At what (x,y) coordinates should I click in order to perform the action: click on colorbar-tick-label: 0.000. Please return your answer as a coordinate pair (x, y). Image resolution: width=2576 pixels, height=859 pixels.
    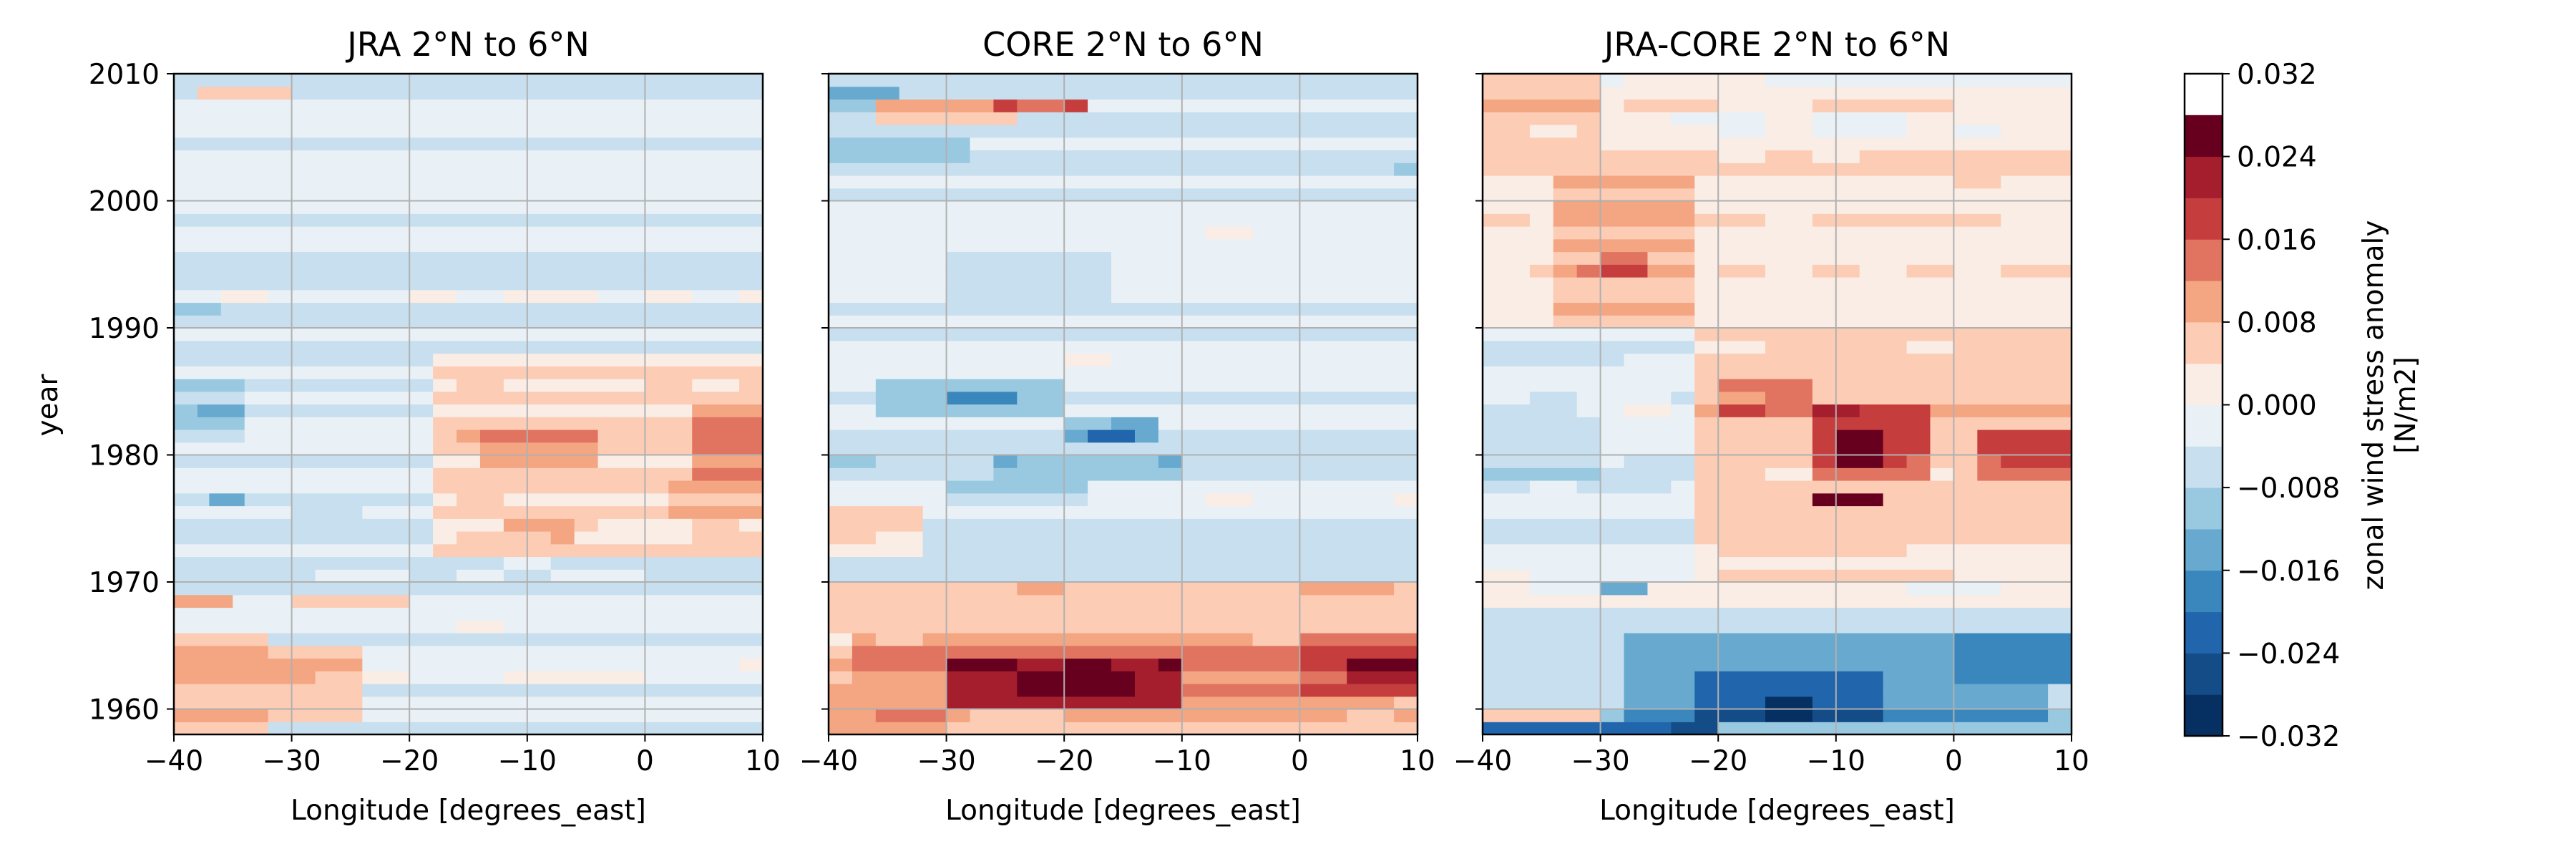
    Looking at the image, I should click on (2277, 406).